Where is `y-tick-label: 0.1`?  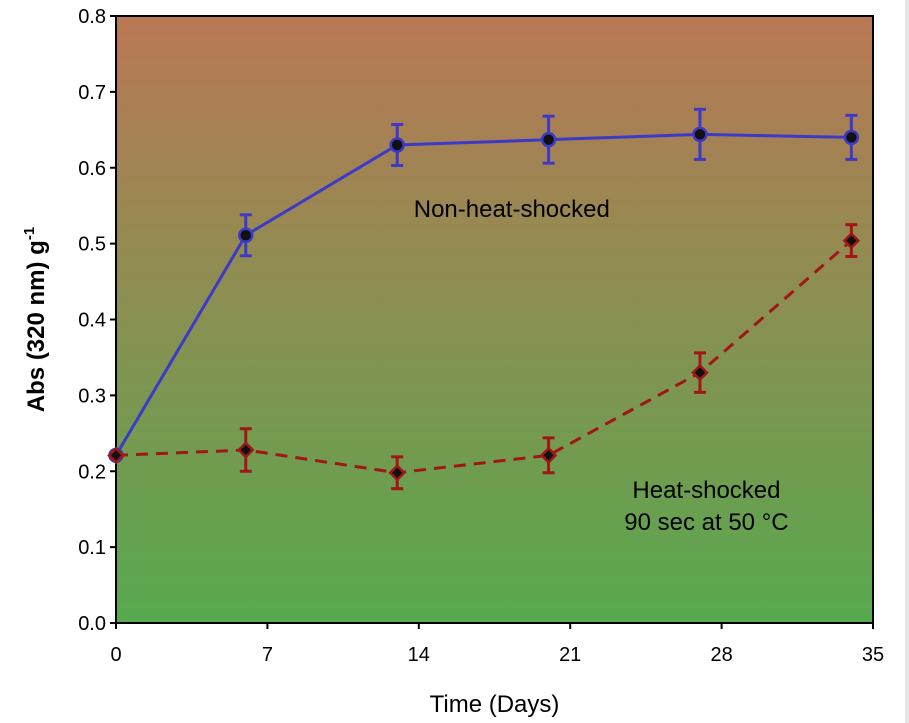 y-tick-label: 0.1 is located at coordinates (92, 548).